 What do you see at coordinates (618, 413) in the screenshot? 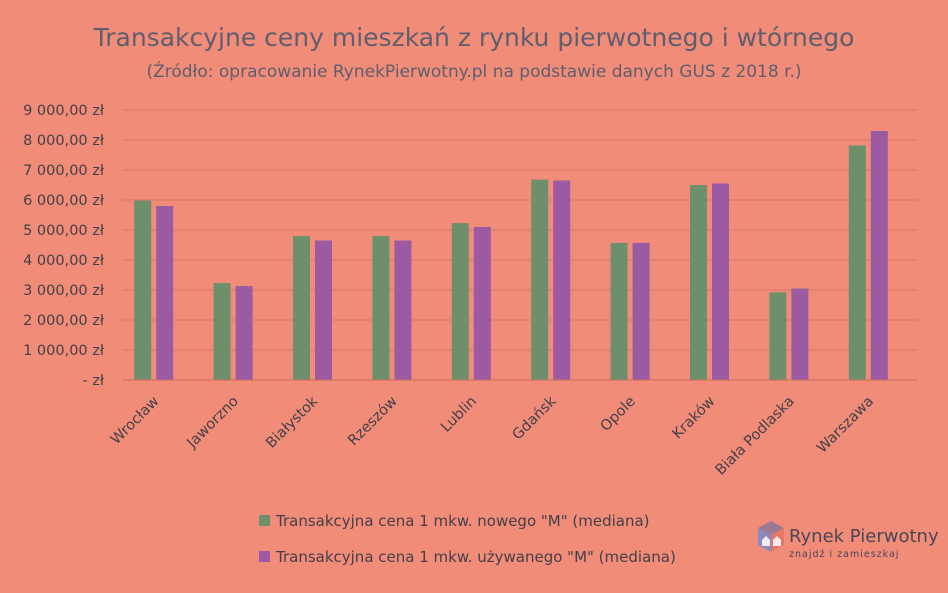
I see `x-category-label: Opole` at bounding box center [618, 413].